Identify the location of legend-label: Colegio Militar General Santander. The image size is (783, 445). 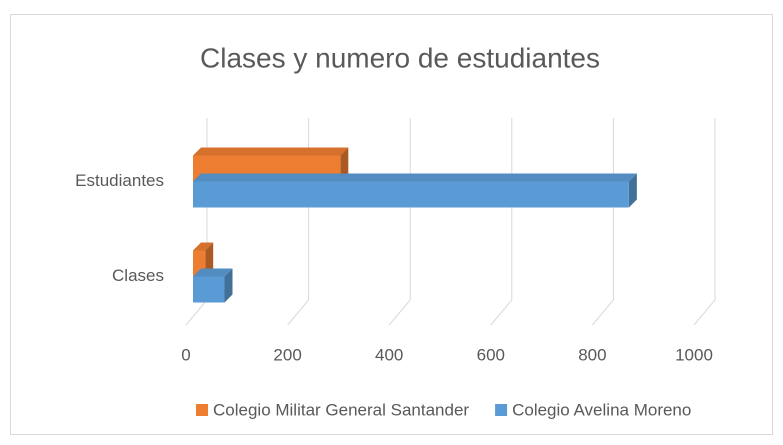
(341, 409).